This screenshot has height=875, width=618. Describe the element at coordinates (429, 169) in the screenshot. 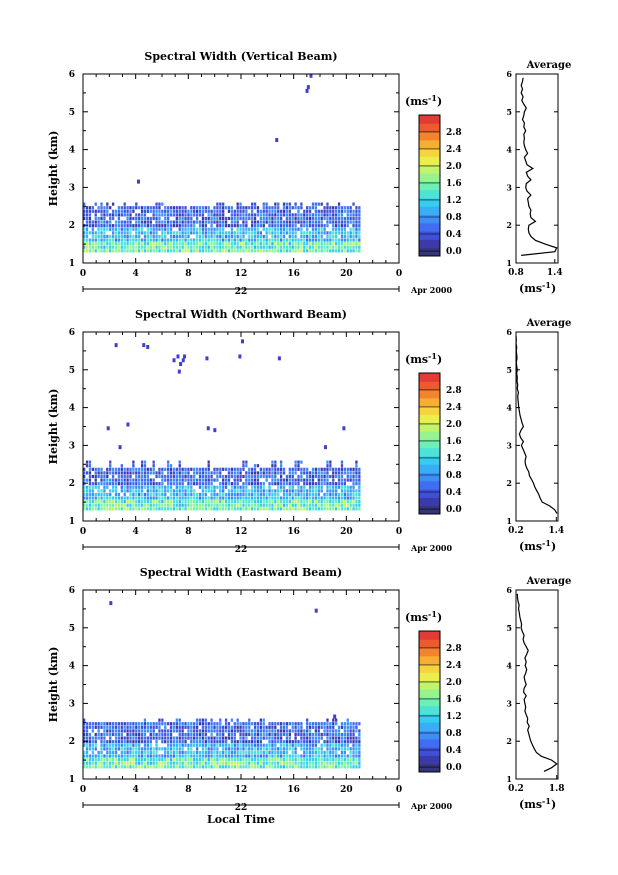

I see `colorbar-segment` at that location.